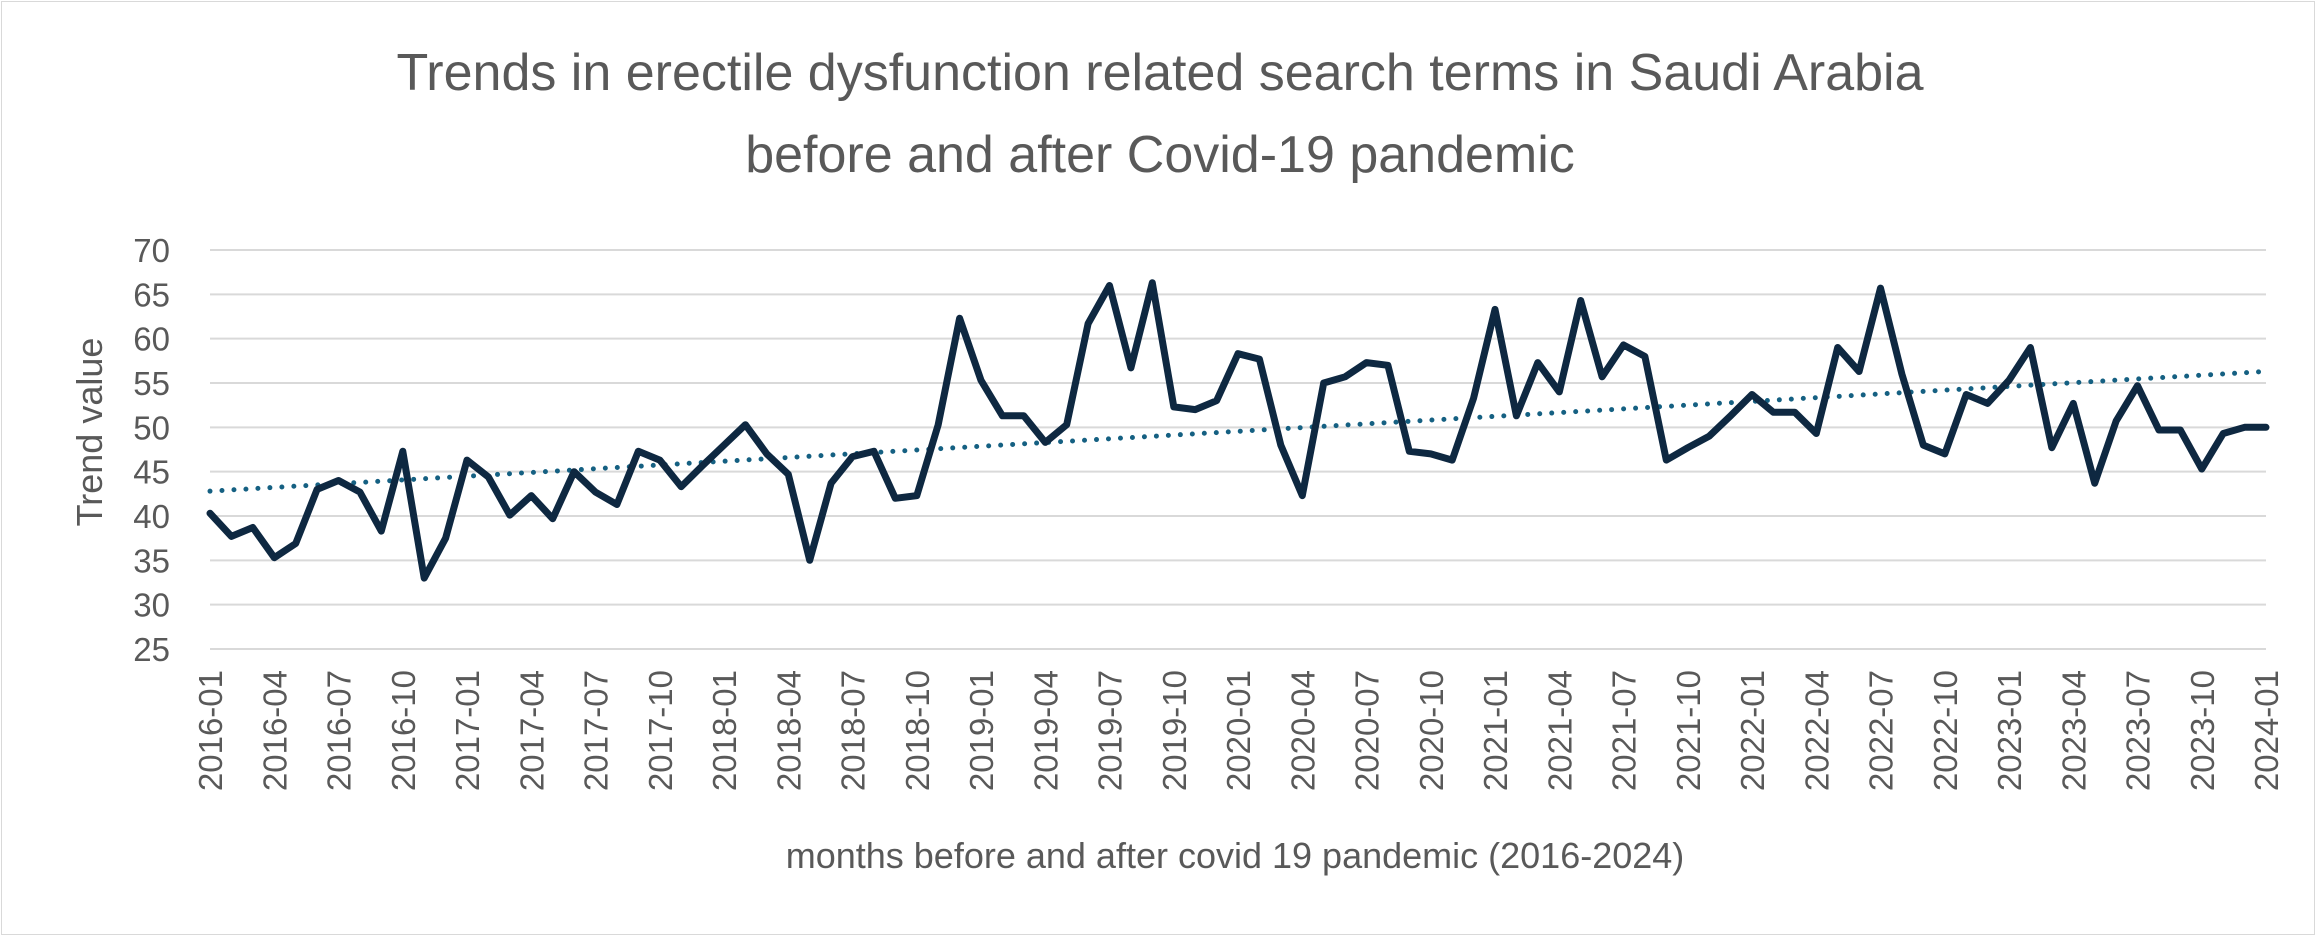 Image resolution: width=2318 pixels, height=938 pixels. I want to click on x-tick-label: 2018-04, so click(788, 730).